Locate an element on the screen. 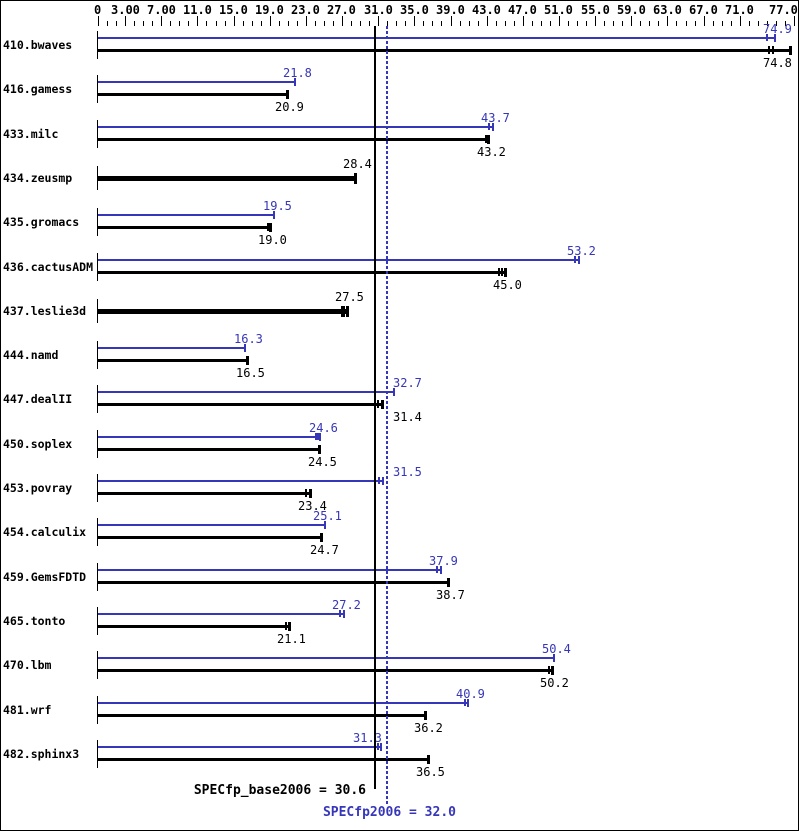 This screenshot has height=831, width=799. axis-tick-label: 0 is located at coordinates (98, 10).